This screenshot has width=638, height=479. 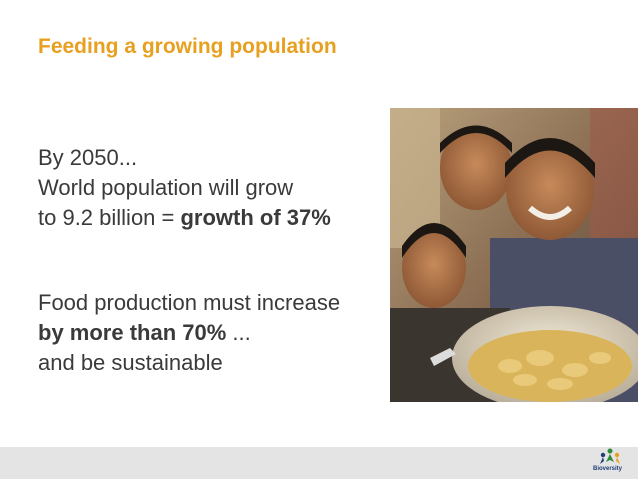 I want to click on population-figure-prefix: to 9.2 billion =, so click(x=109, y=217).